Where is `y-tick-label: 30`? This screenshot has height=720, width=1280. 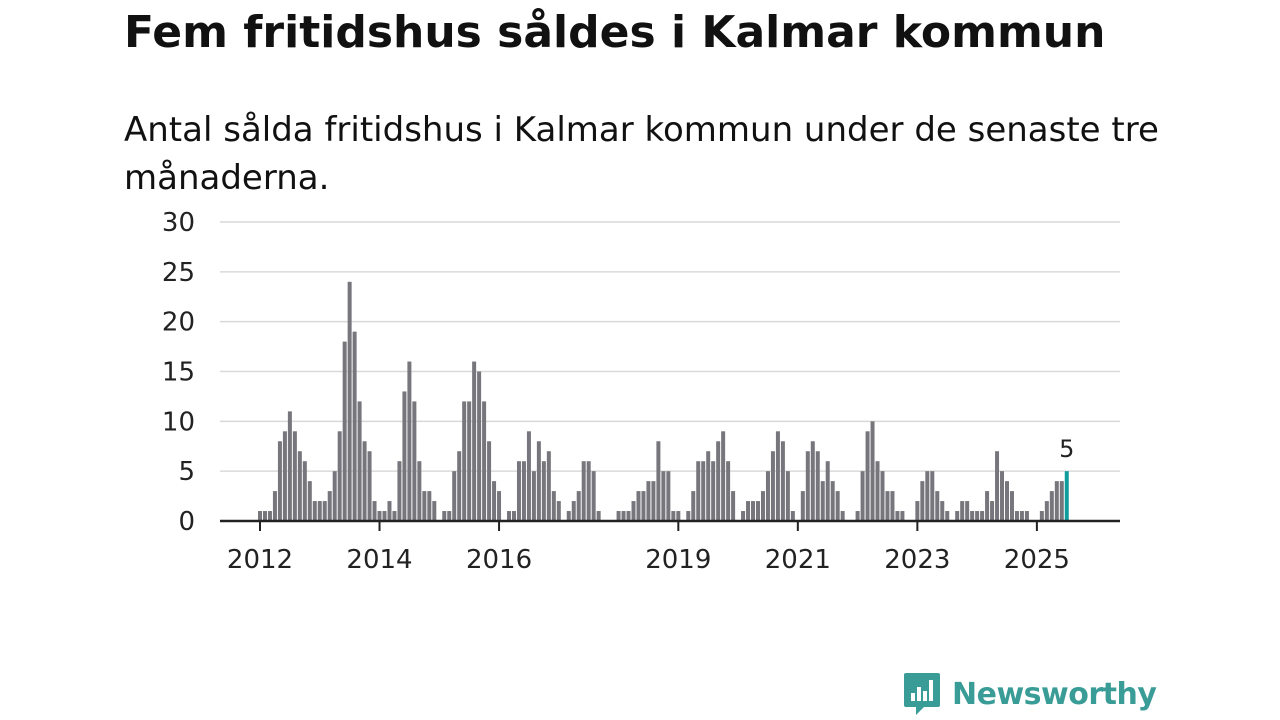
y-tick-label: 30 is located at coordinates (178, 223).